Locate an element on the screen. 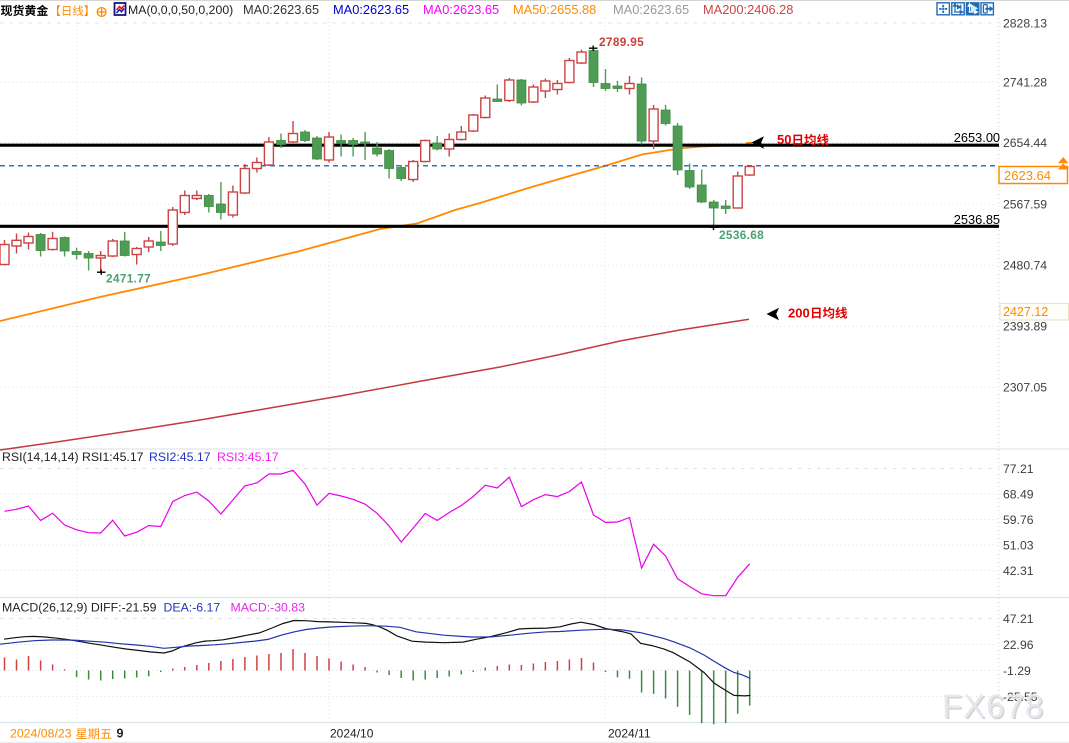 Image resolution: width=1069 pixels, height=743 pixels. svg-text: 2828.13 is located at coordinates (1025, 23).